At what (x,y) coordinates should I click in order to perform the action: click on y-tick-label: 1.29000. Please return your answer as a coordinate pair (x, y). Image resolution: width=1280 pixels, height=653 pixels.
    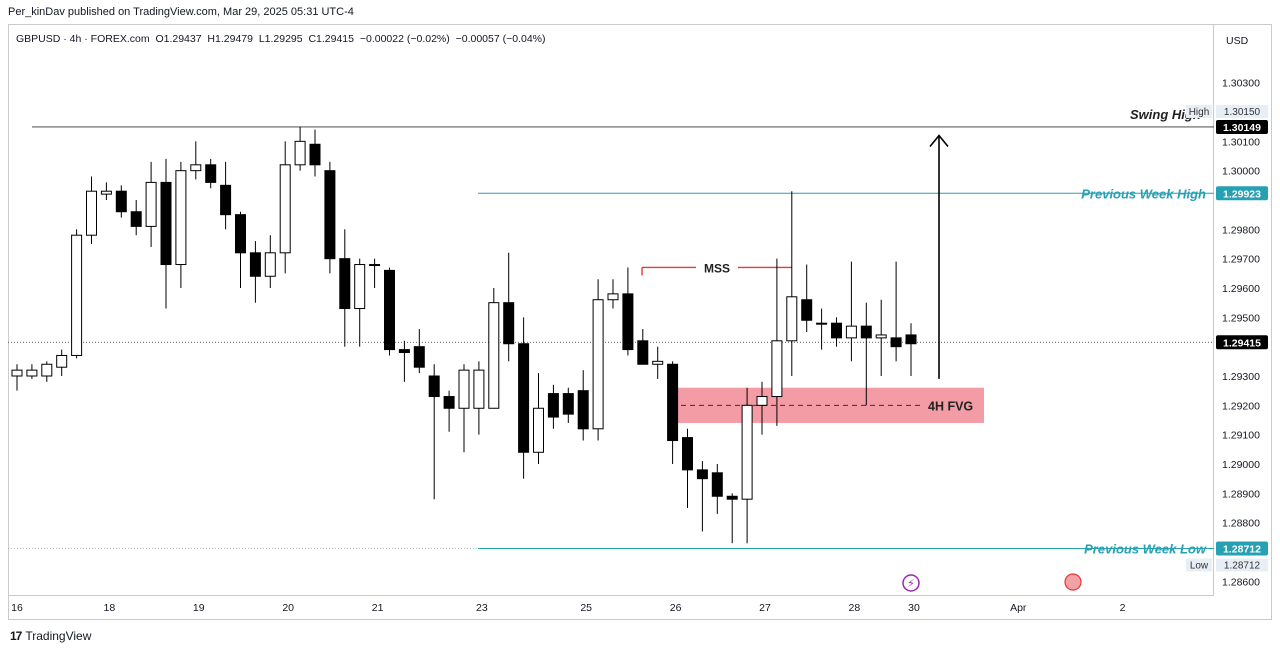
    Looking at the image, I should click on (1241, 465).